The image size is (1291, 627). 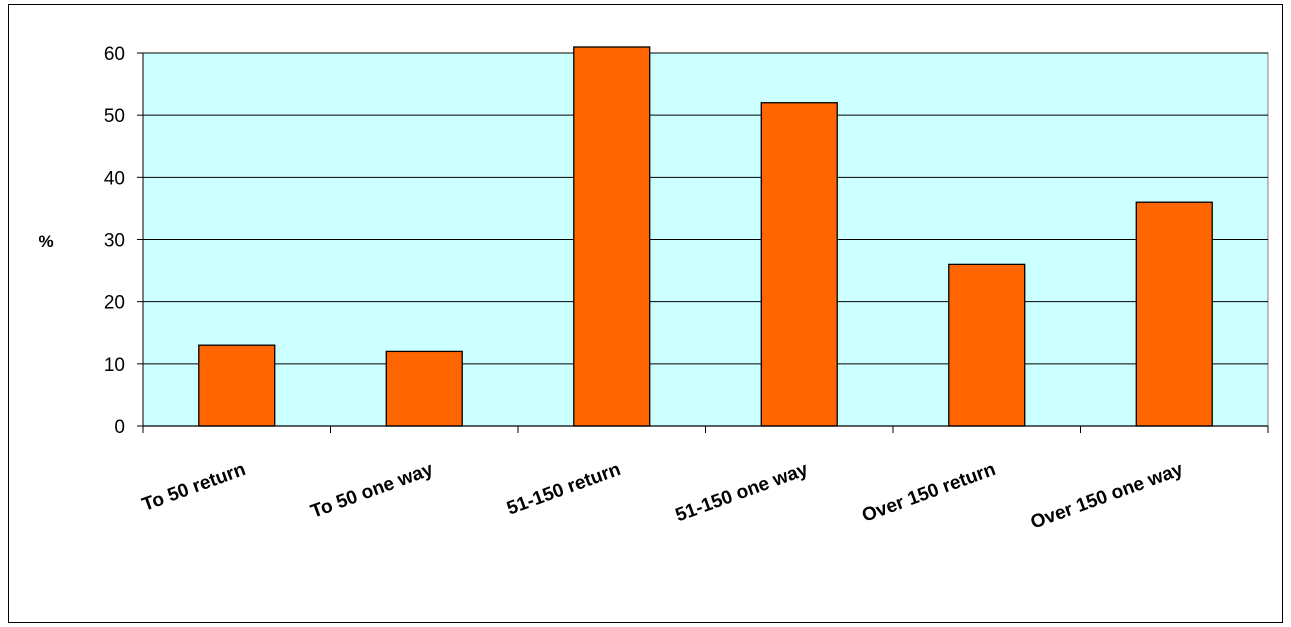 I want to click on y-axis-title: %, so click(x=45, y=241).